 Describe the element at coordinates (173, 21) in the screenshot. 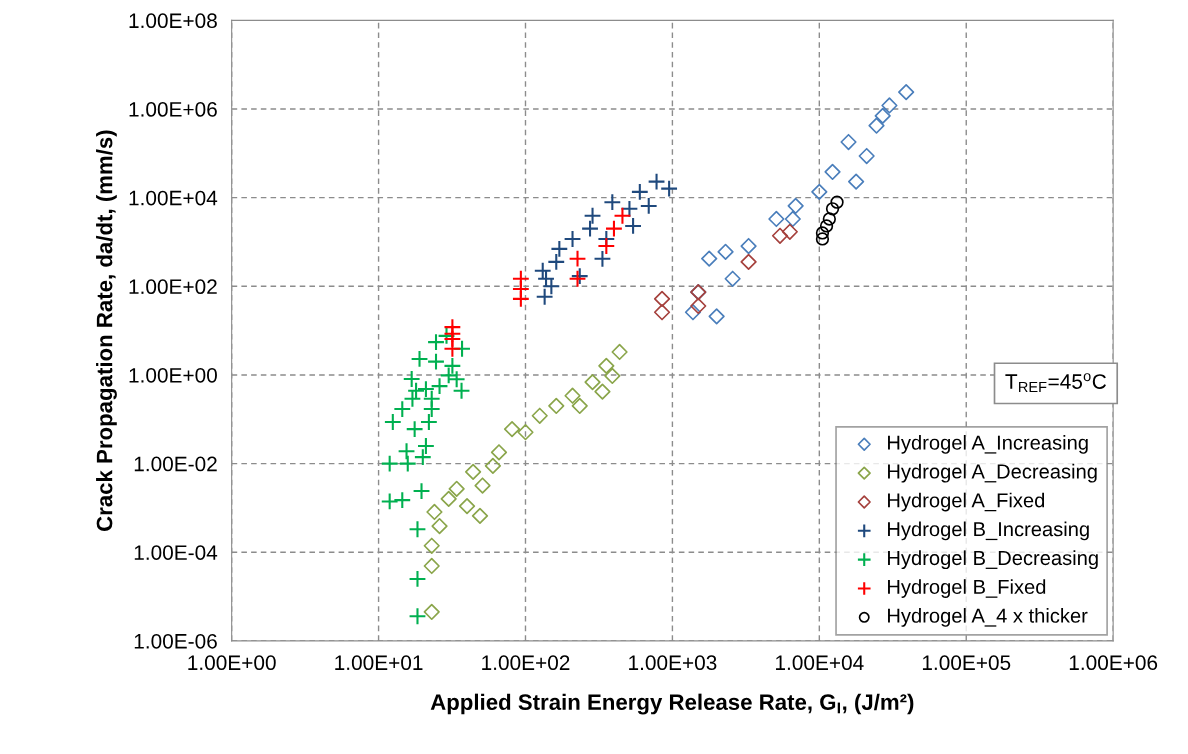

I see `y-tick-label: 1.00E+08` at that location.